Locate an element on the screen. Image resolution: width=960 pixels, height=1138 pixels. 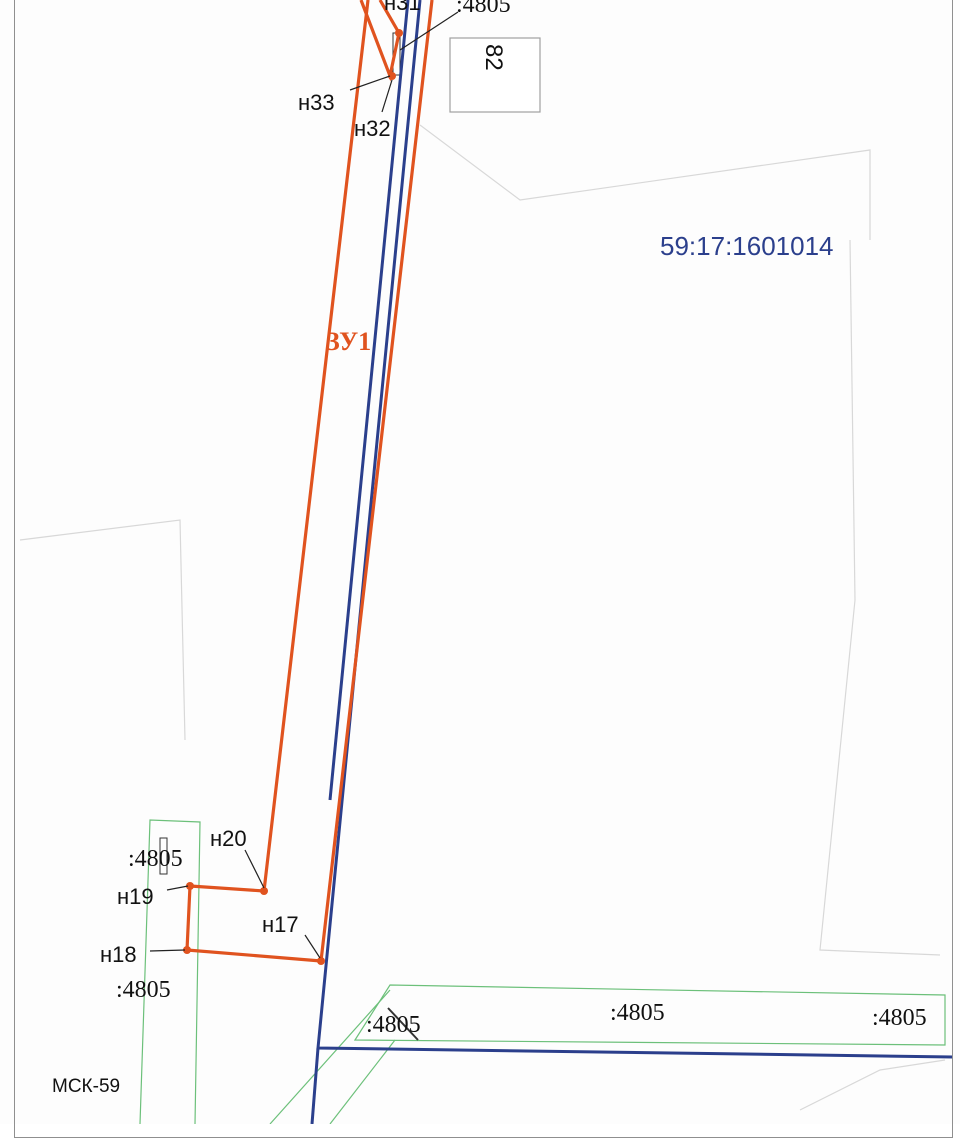
cadastral-block-label: 59:17:1601014 is located at coordinates (747, 246).